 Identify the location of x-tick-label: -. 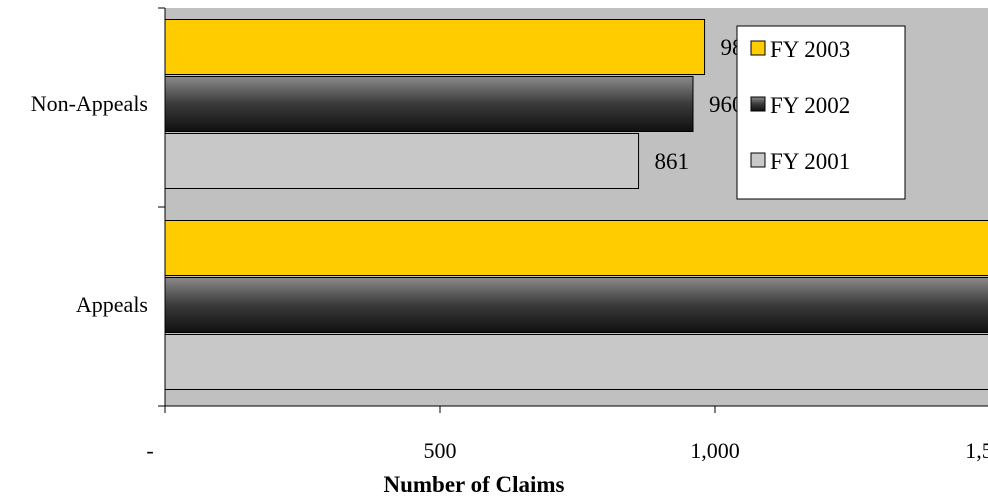
(149, 450).